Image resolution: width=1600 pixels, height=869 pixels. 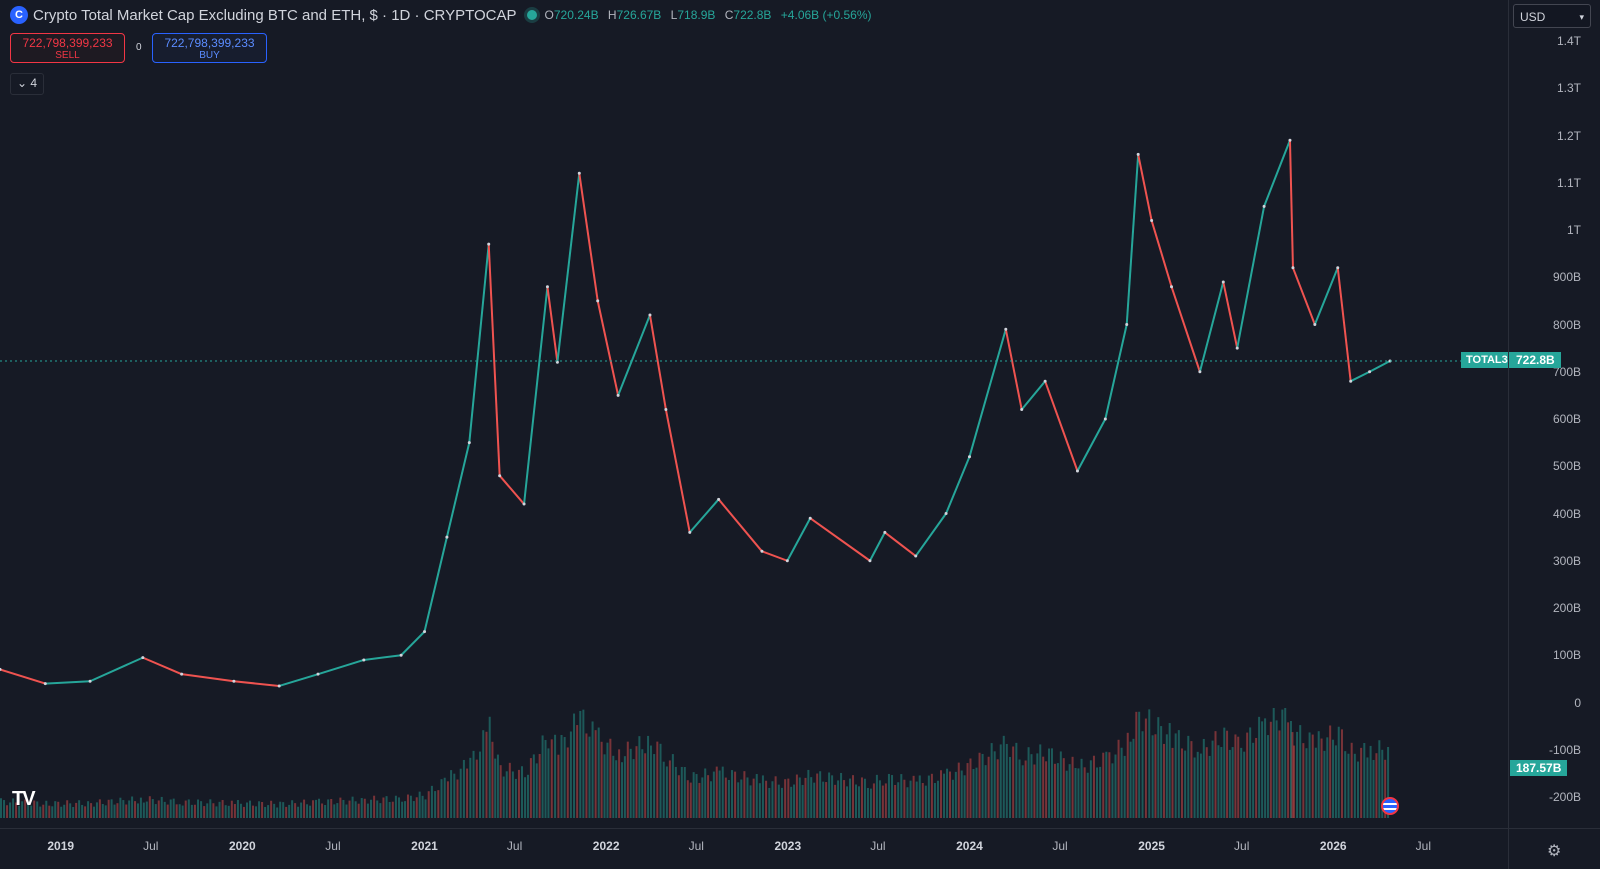 I want to click on time-label: 2024, so click(x=969, y=846).